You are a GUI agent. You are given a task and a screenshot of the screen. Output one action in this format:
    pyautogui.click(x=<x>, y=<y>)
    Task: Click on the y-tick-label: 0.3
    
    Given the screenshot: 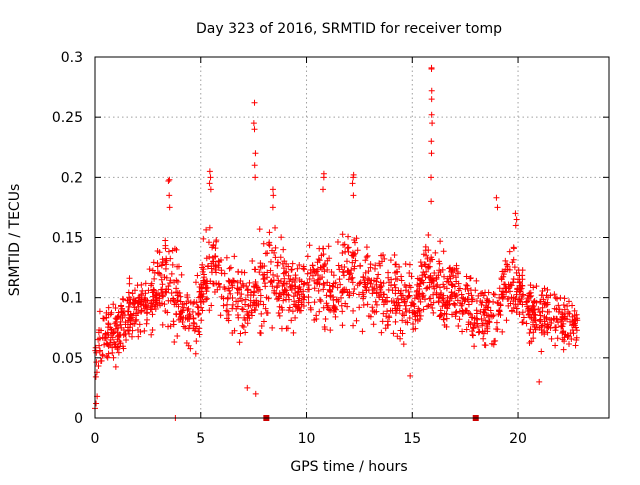 What is the action you would take?
    pyautogui.click(x=72, y=58)
    